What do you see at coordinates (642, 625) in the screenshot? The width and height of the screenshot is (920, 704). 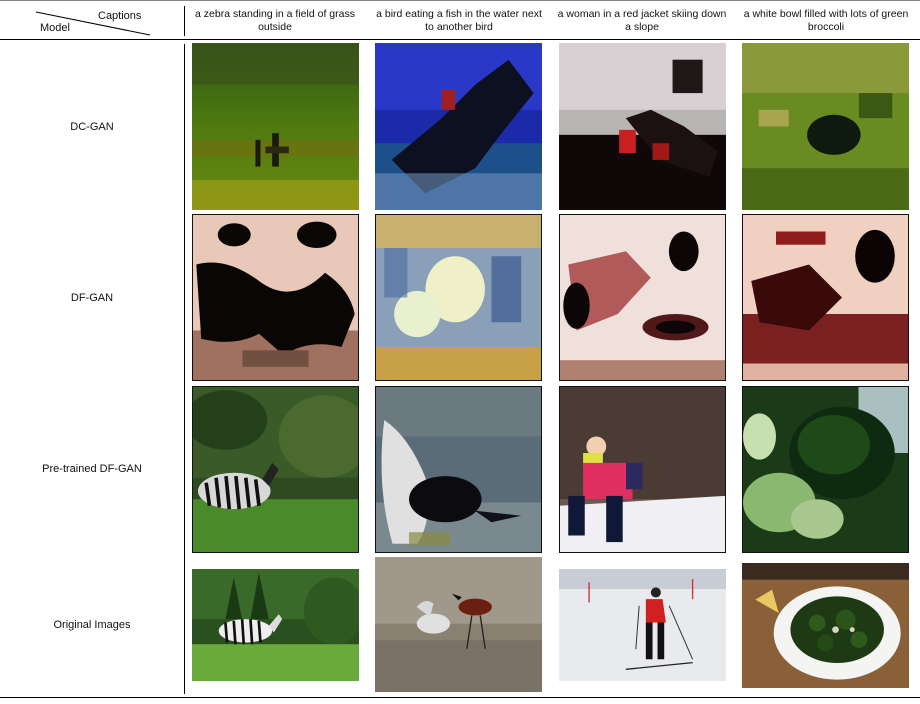 I see `original-skier-image` at bounding box center [642, 625].